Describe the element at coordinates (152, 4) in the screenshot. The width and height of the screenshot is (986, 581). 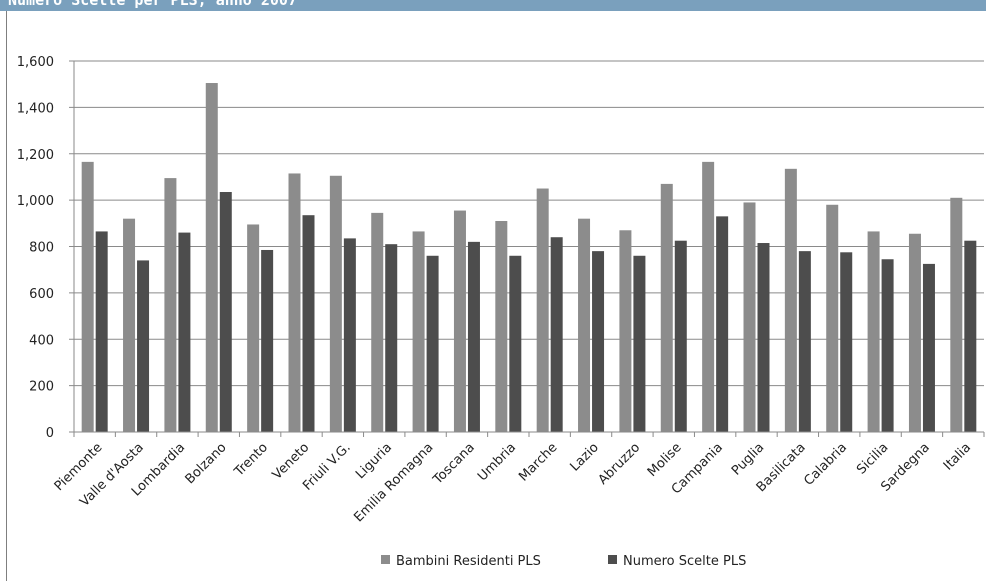
I see `chart-title: Numero Scelte per PLS, anno 2007` at that location.